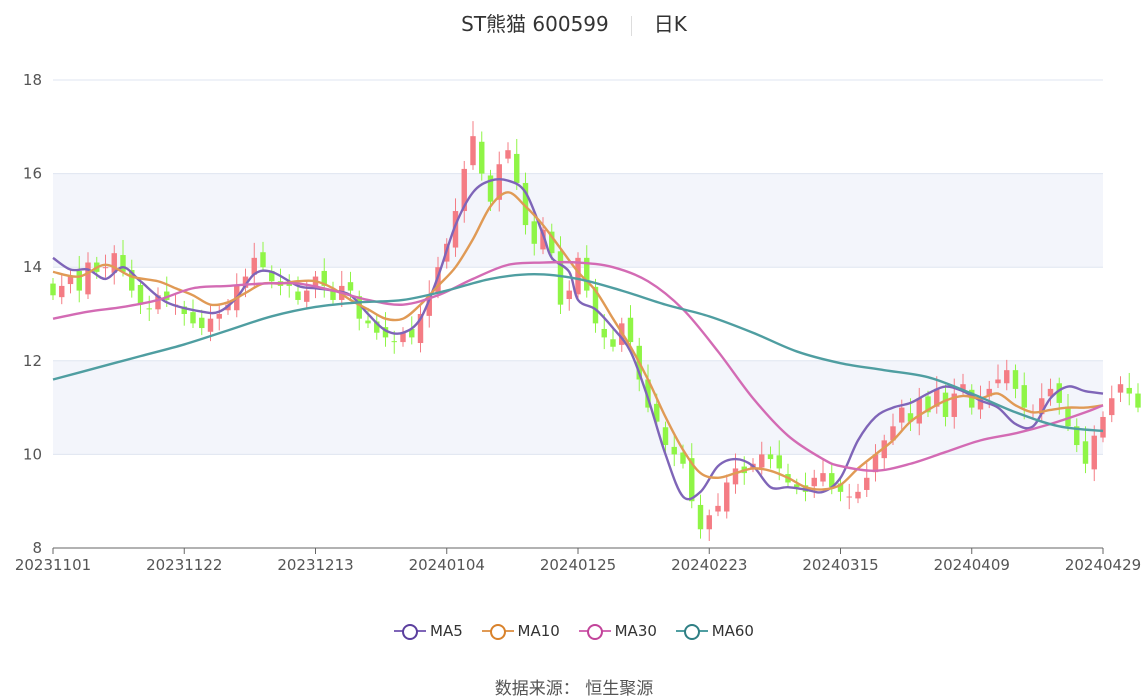 The width and height of the screenshot is (1148, 699). Describe the element at coordinates (53, 565) in the screenshot. I see `x-tick-label: 20231101` at that location.